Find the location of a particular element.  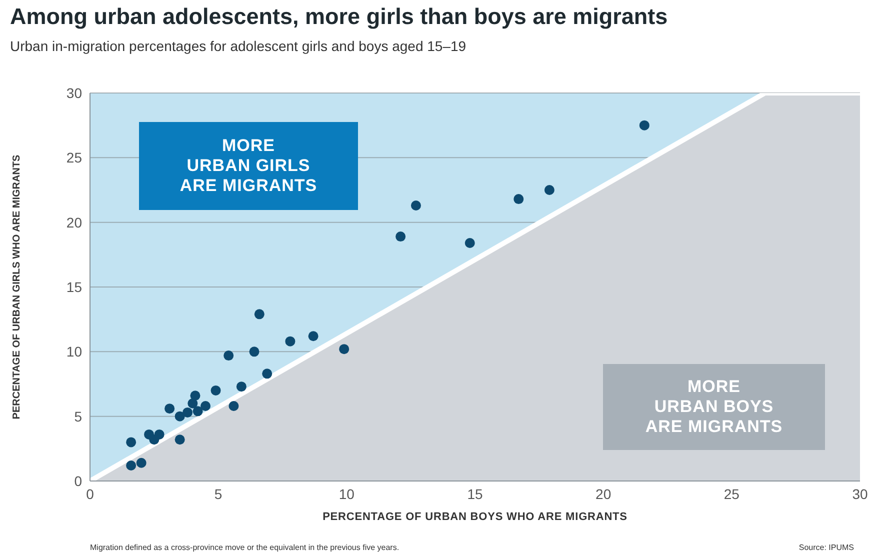

text-box: MORE URBAN GIRLS ARE MIGRANTS is located at coordinates (248, 166).